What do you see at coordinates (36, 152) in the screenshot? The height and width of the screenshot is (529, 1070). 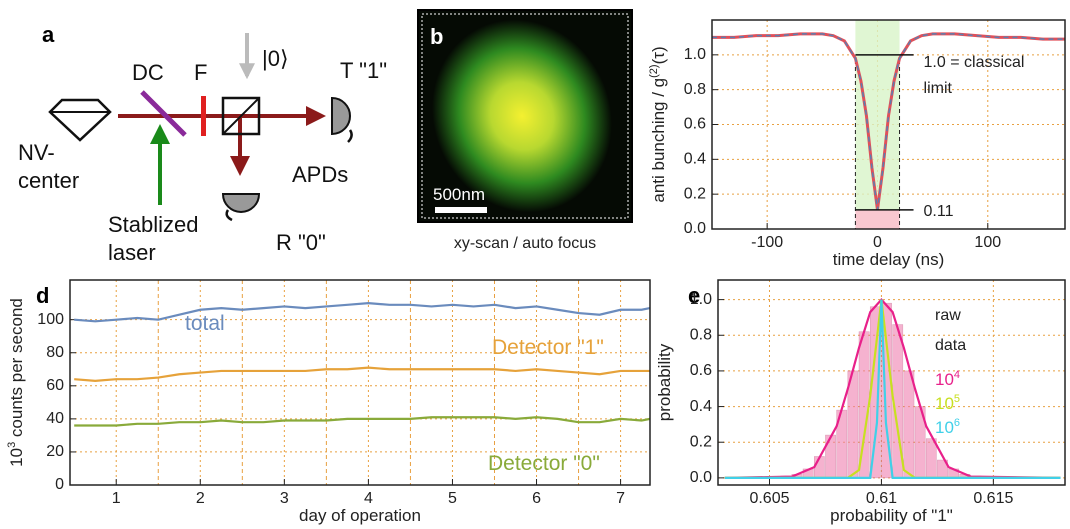 I see `label: NV-` at bounding box center [36, 152].